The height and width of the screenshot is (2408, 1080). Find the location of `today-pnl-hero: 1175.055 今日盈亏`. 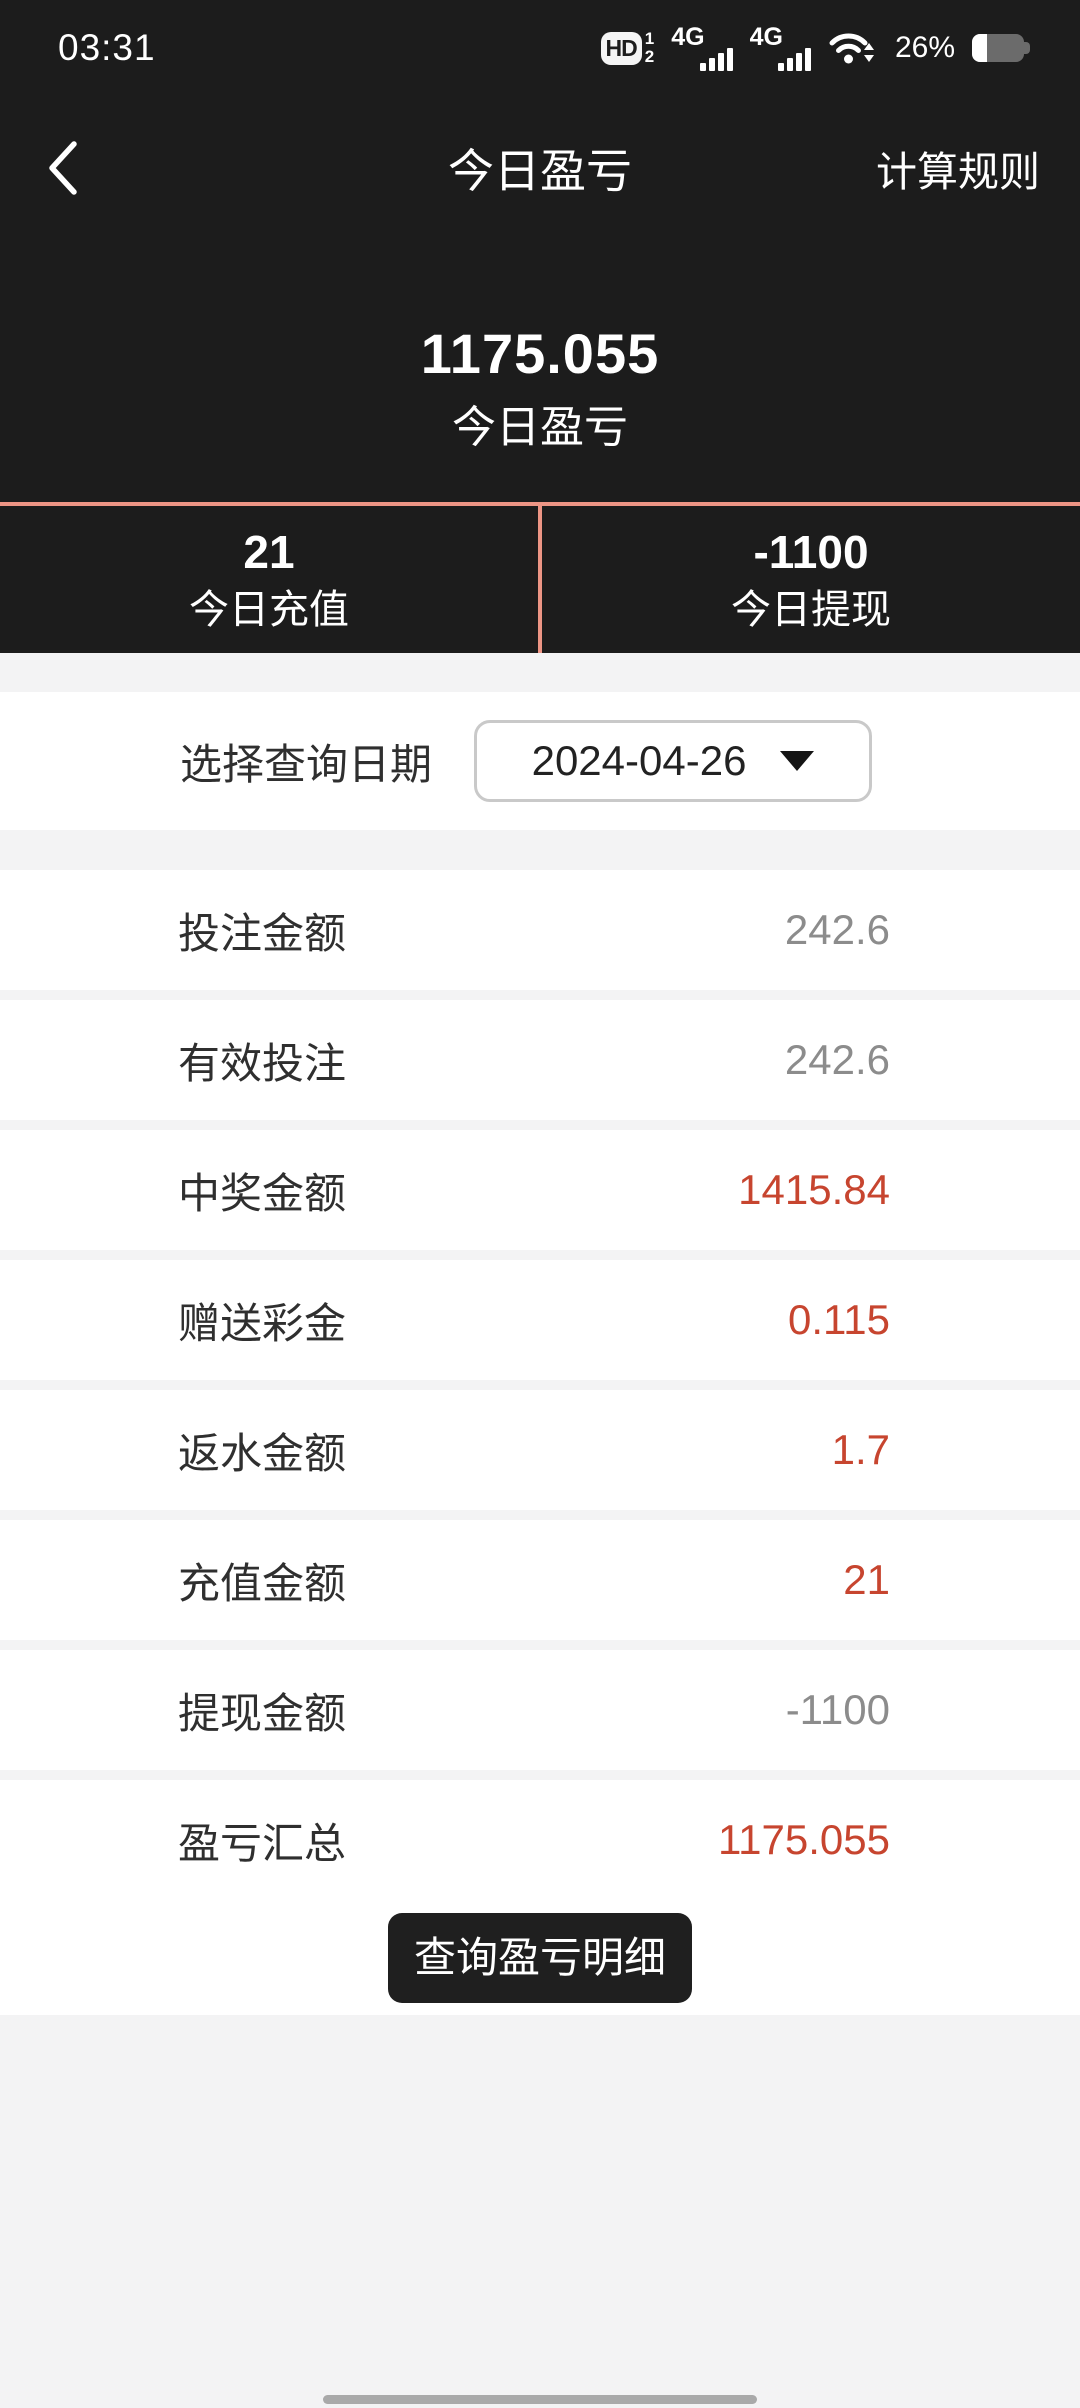

today-pnl-hero: 1175.055 今日盈亏 is located at coordinates (540, 371).